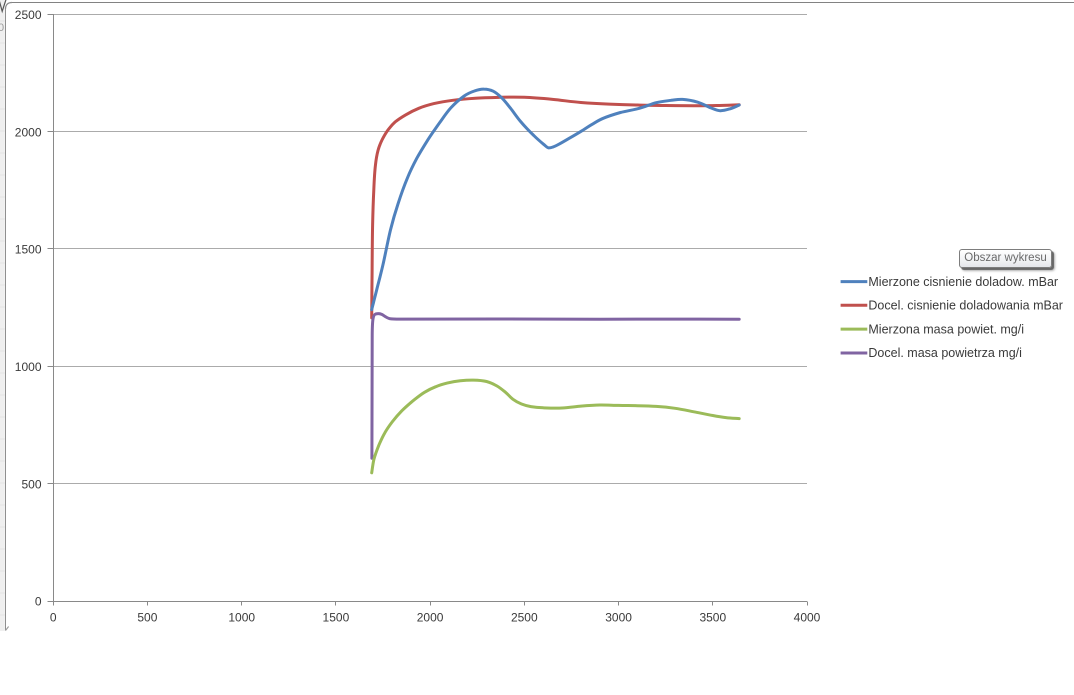 This screenshot has height=695, width=1074. What do you see at coordinates (712, 618) in the screenshot?
I see `svg-text: 3500` at bounding box center [712, 618].